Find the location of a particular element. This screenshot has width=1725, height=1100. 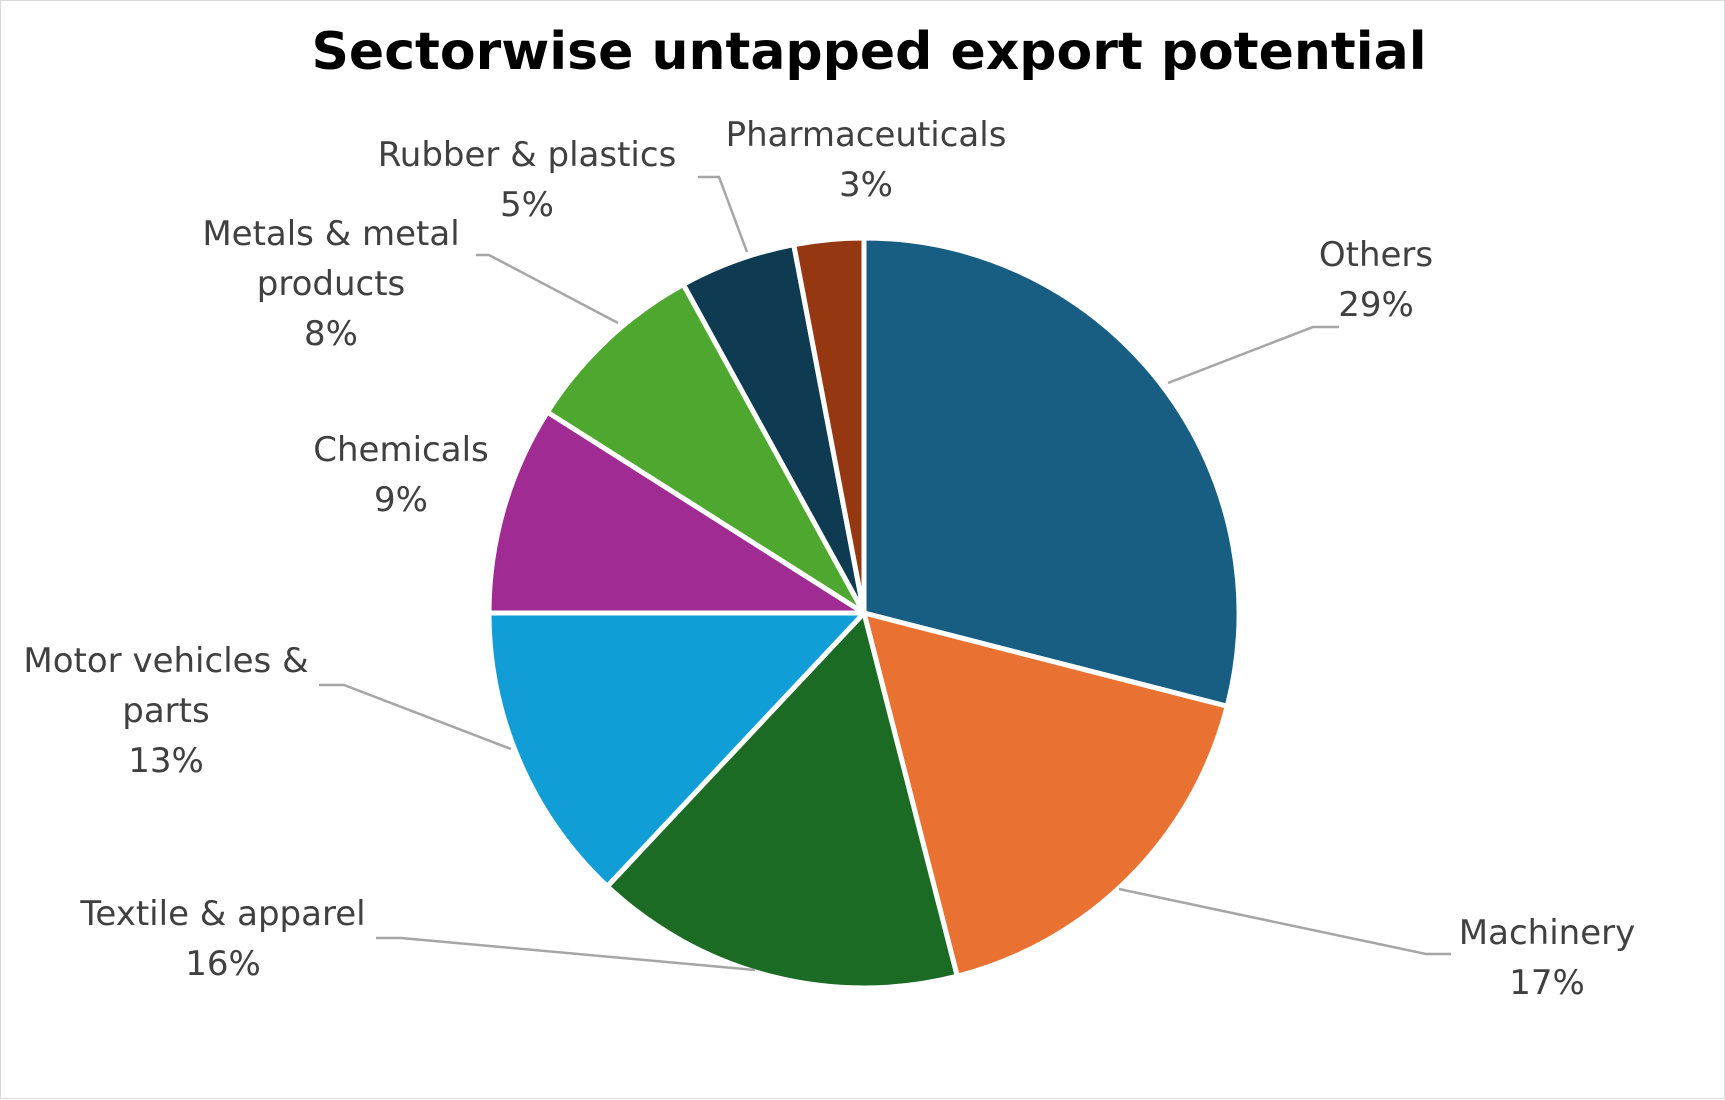

slice-label-metals-and-metal-products-line-1: Metals & metal is located at coordinates (330, 234).